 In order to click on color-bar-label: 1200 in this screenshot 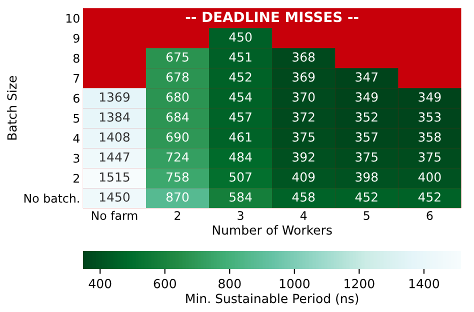, I will do `click(359, 283)`.